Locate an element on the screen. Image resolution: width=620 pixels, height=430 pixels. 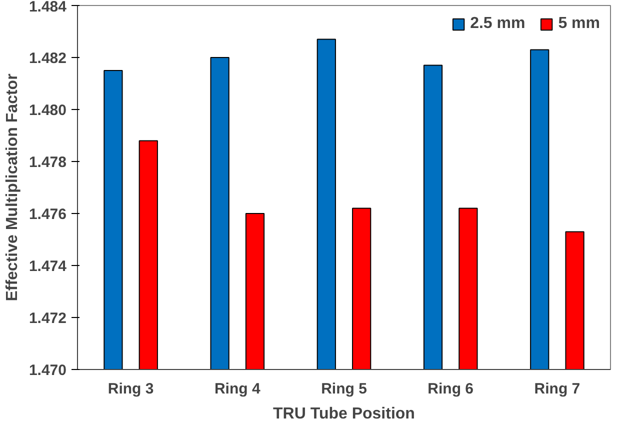
legend-label: 2.5 mm is located at coordinates (498, 24).